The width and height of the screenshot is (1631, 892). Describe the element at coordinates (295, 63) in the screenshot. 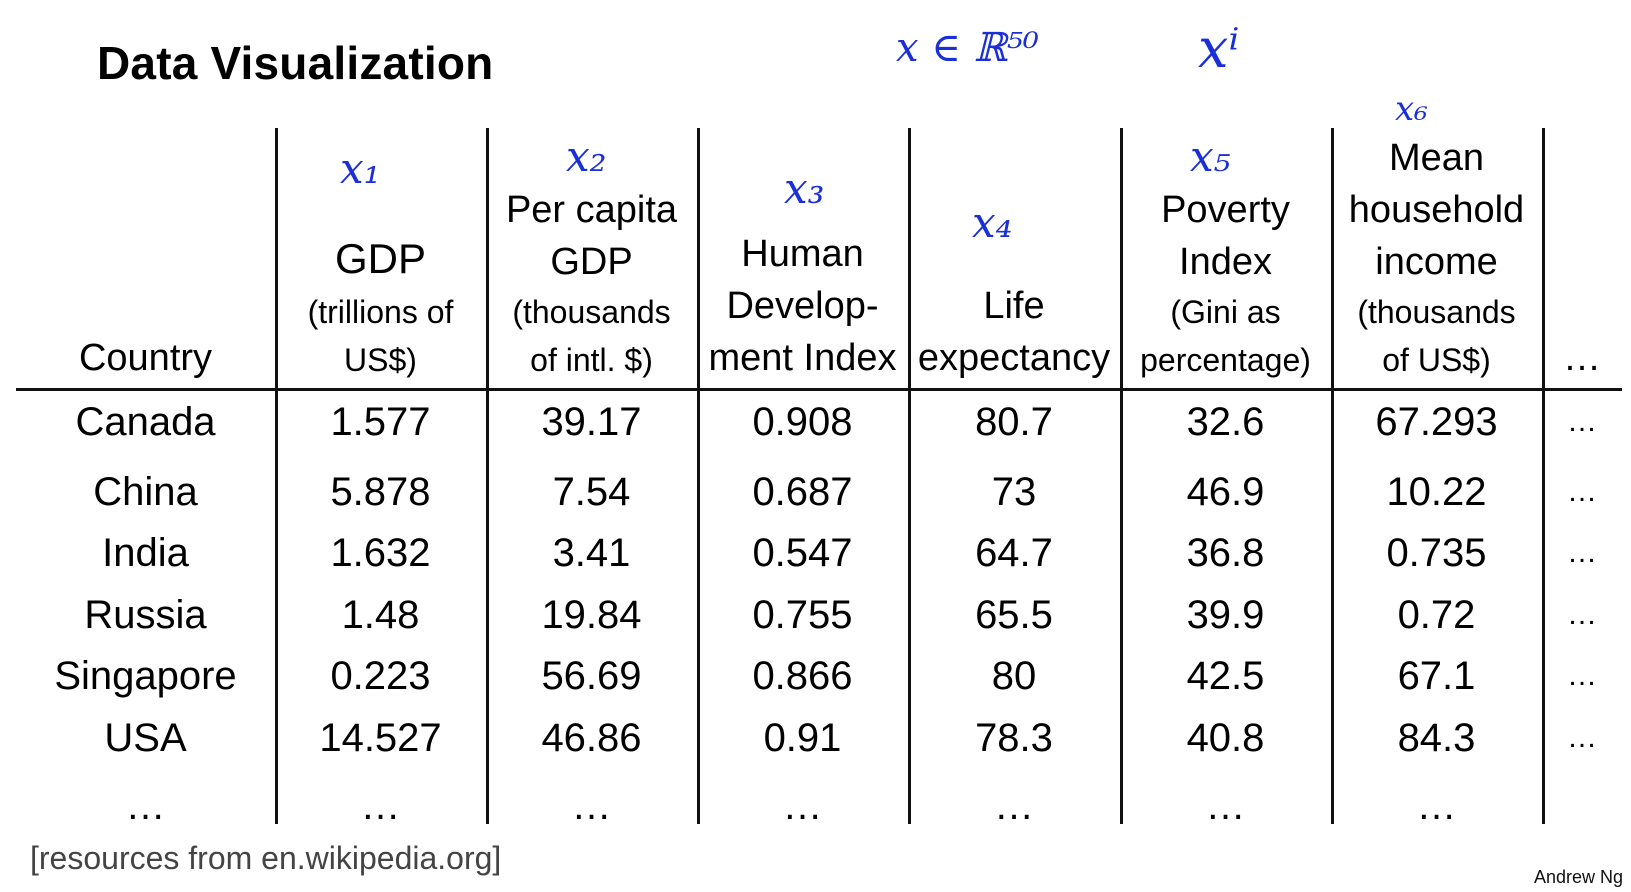

I see `page-title: Data Visualization` at that location.